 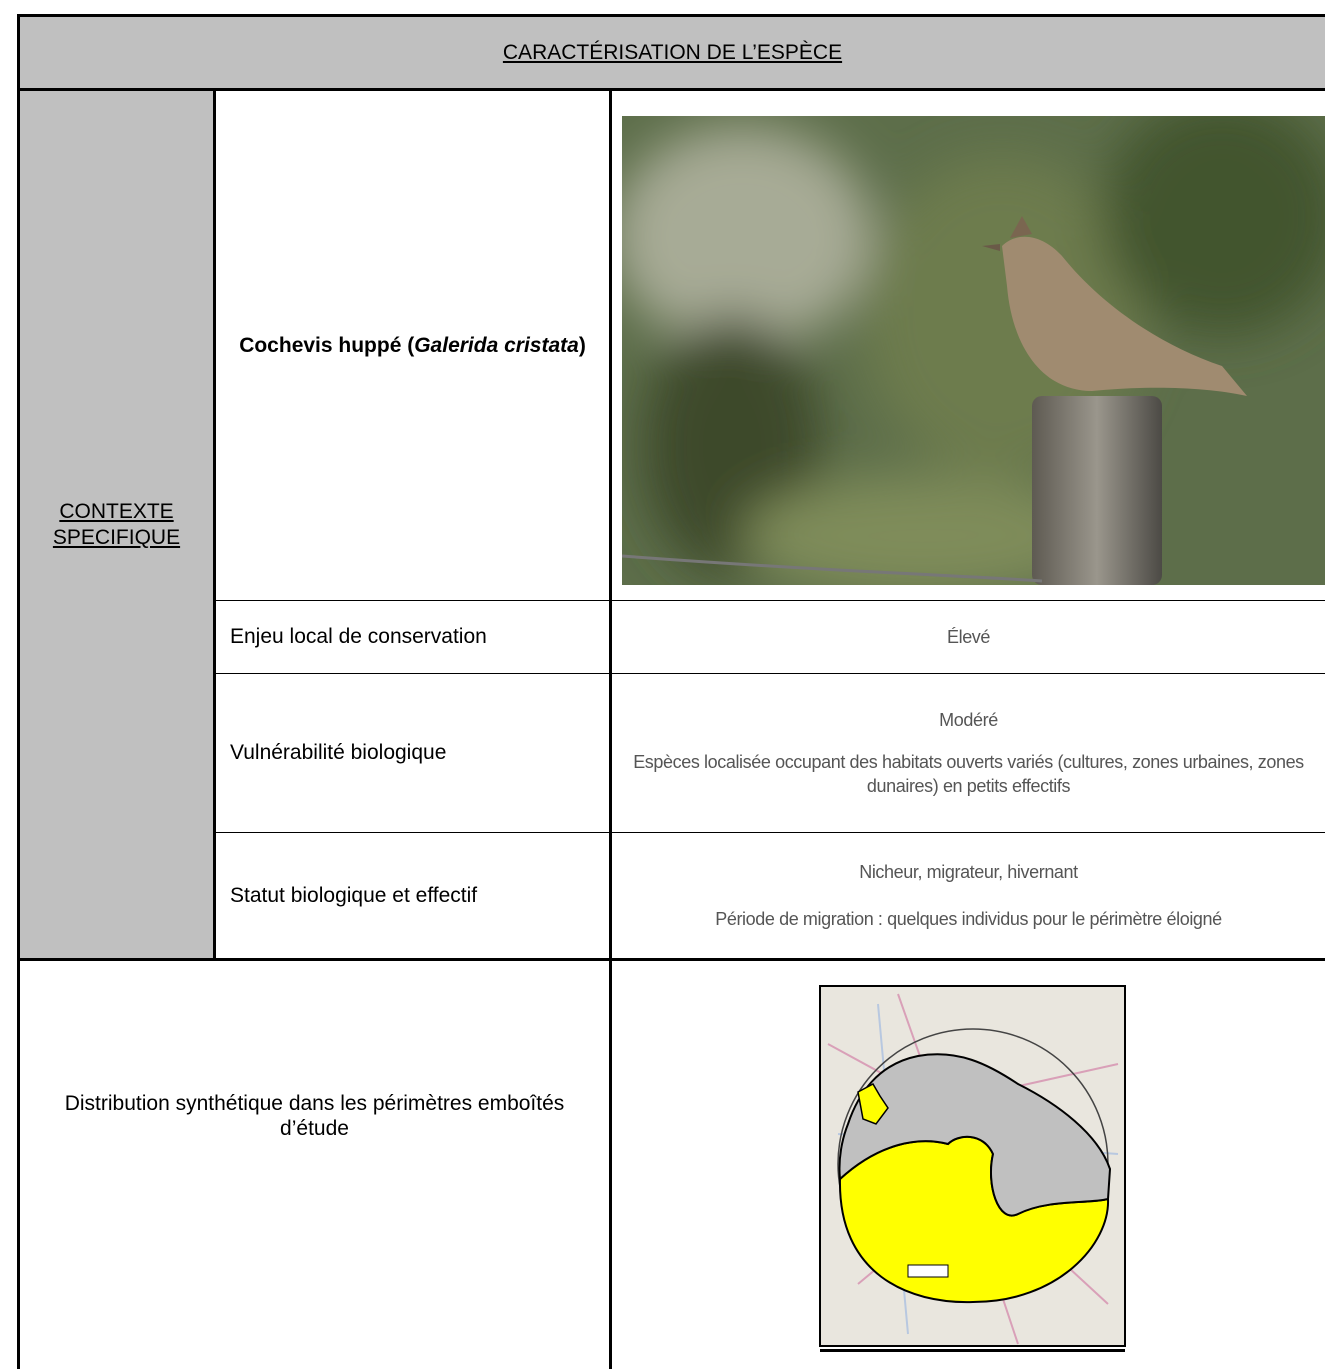 What do you see at coordinates (496, 345) in the screenshot?
I see `species-latin: Galerida cristata` at bounding box center [496, 345].